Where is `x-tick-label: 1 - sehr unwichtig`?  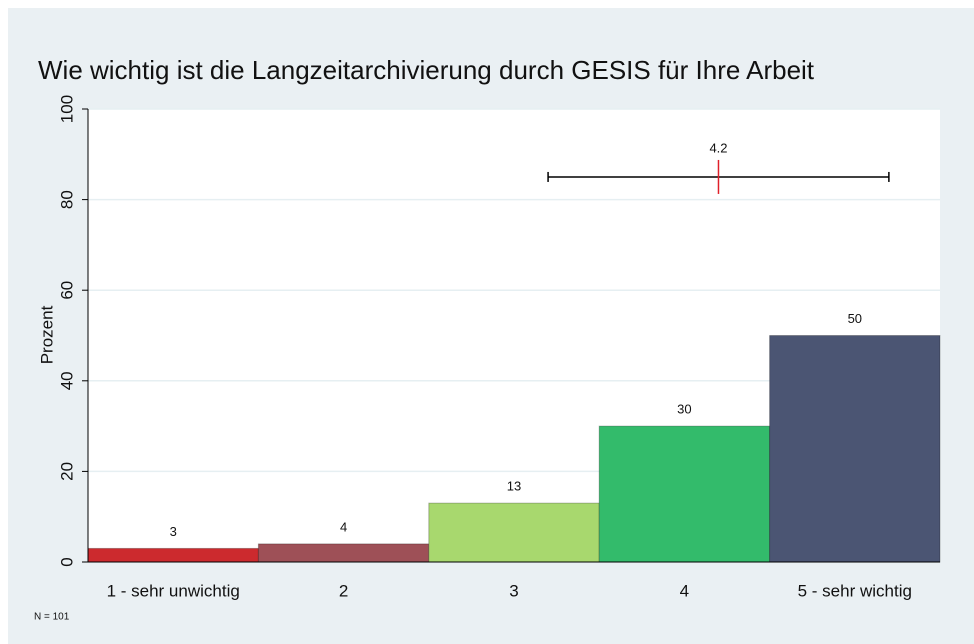
x-tick-label: 1 - sehr unwichtig is located at coordinates (173, 590).